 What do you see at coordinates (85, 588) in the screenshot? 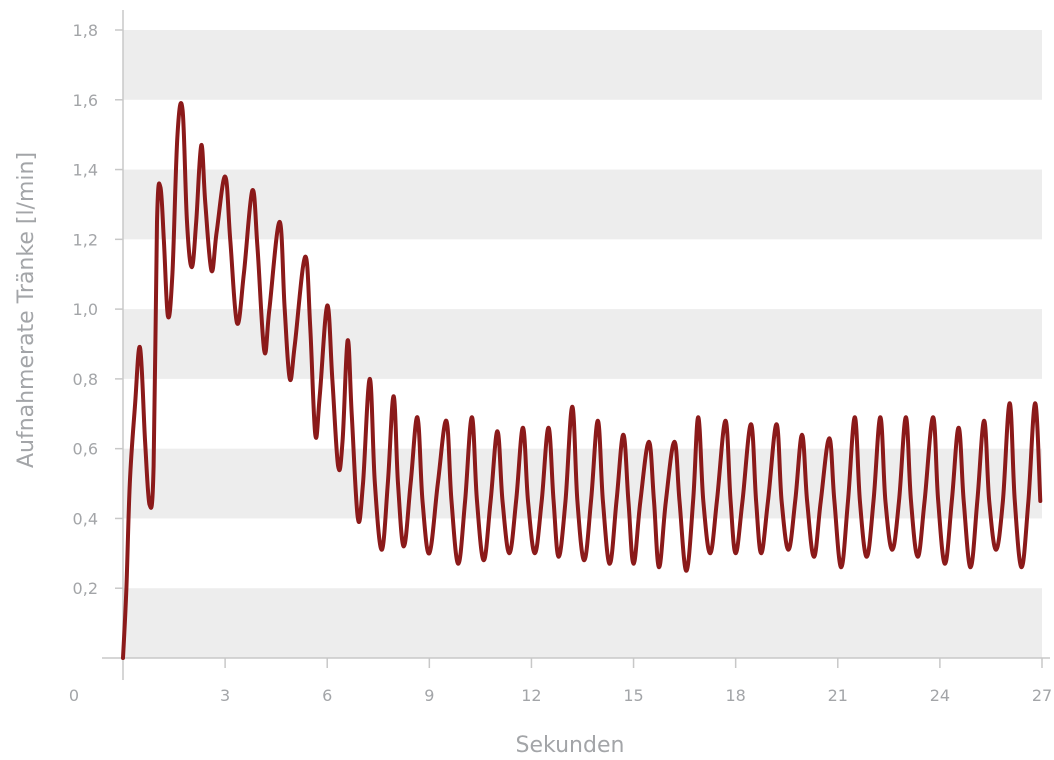
I see `y-tick-label: 0,2` at bounding box center [85, 588].